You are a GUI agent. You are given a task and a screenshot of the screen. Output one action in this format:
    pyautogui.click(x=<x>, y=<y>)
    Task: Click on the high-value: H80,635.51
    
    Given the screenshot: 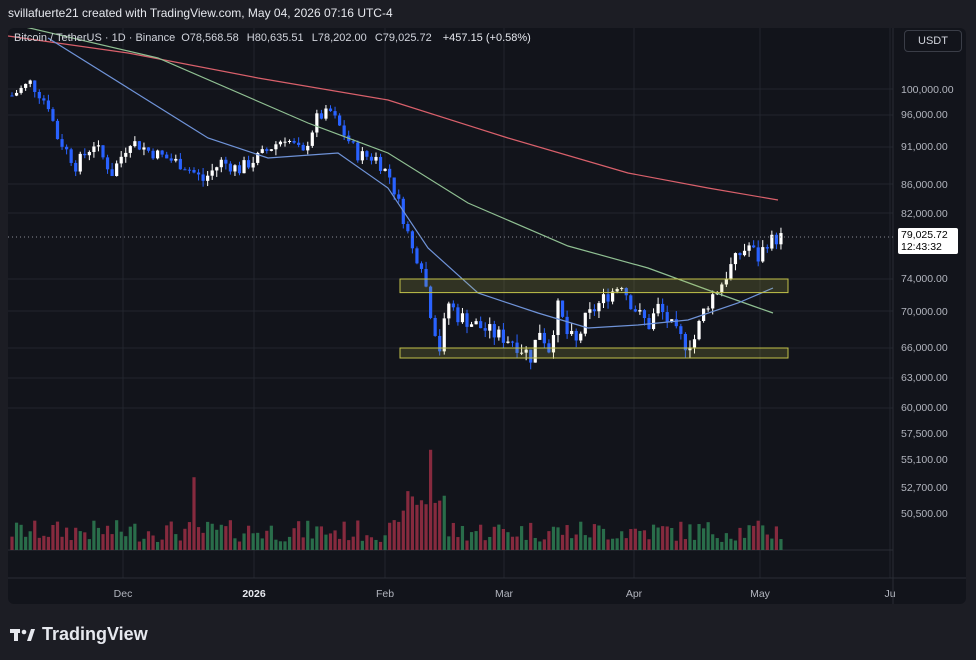 What is the action you would take?
    pyautogui.click(x=275, y=38)
    